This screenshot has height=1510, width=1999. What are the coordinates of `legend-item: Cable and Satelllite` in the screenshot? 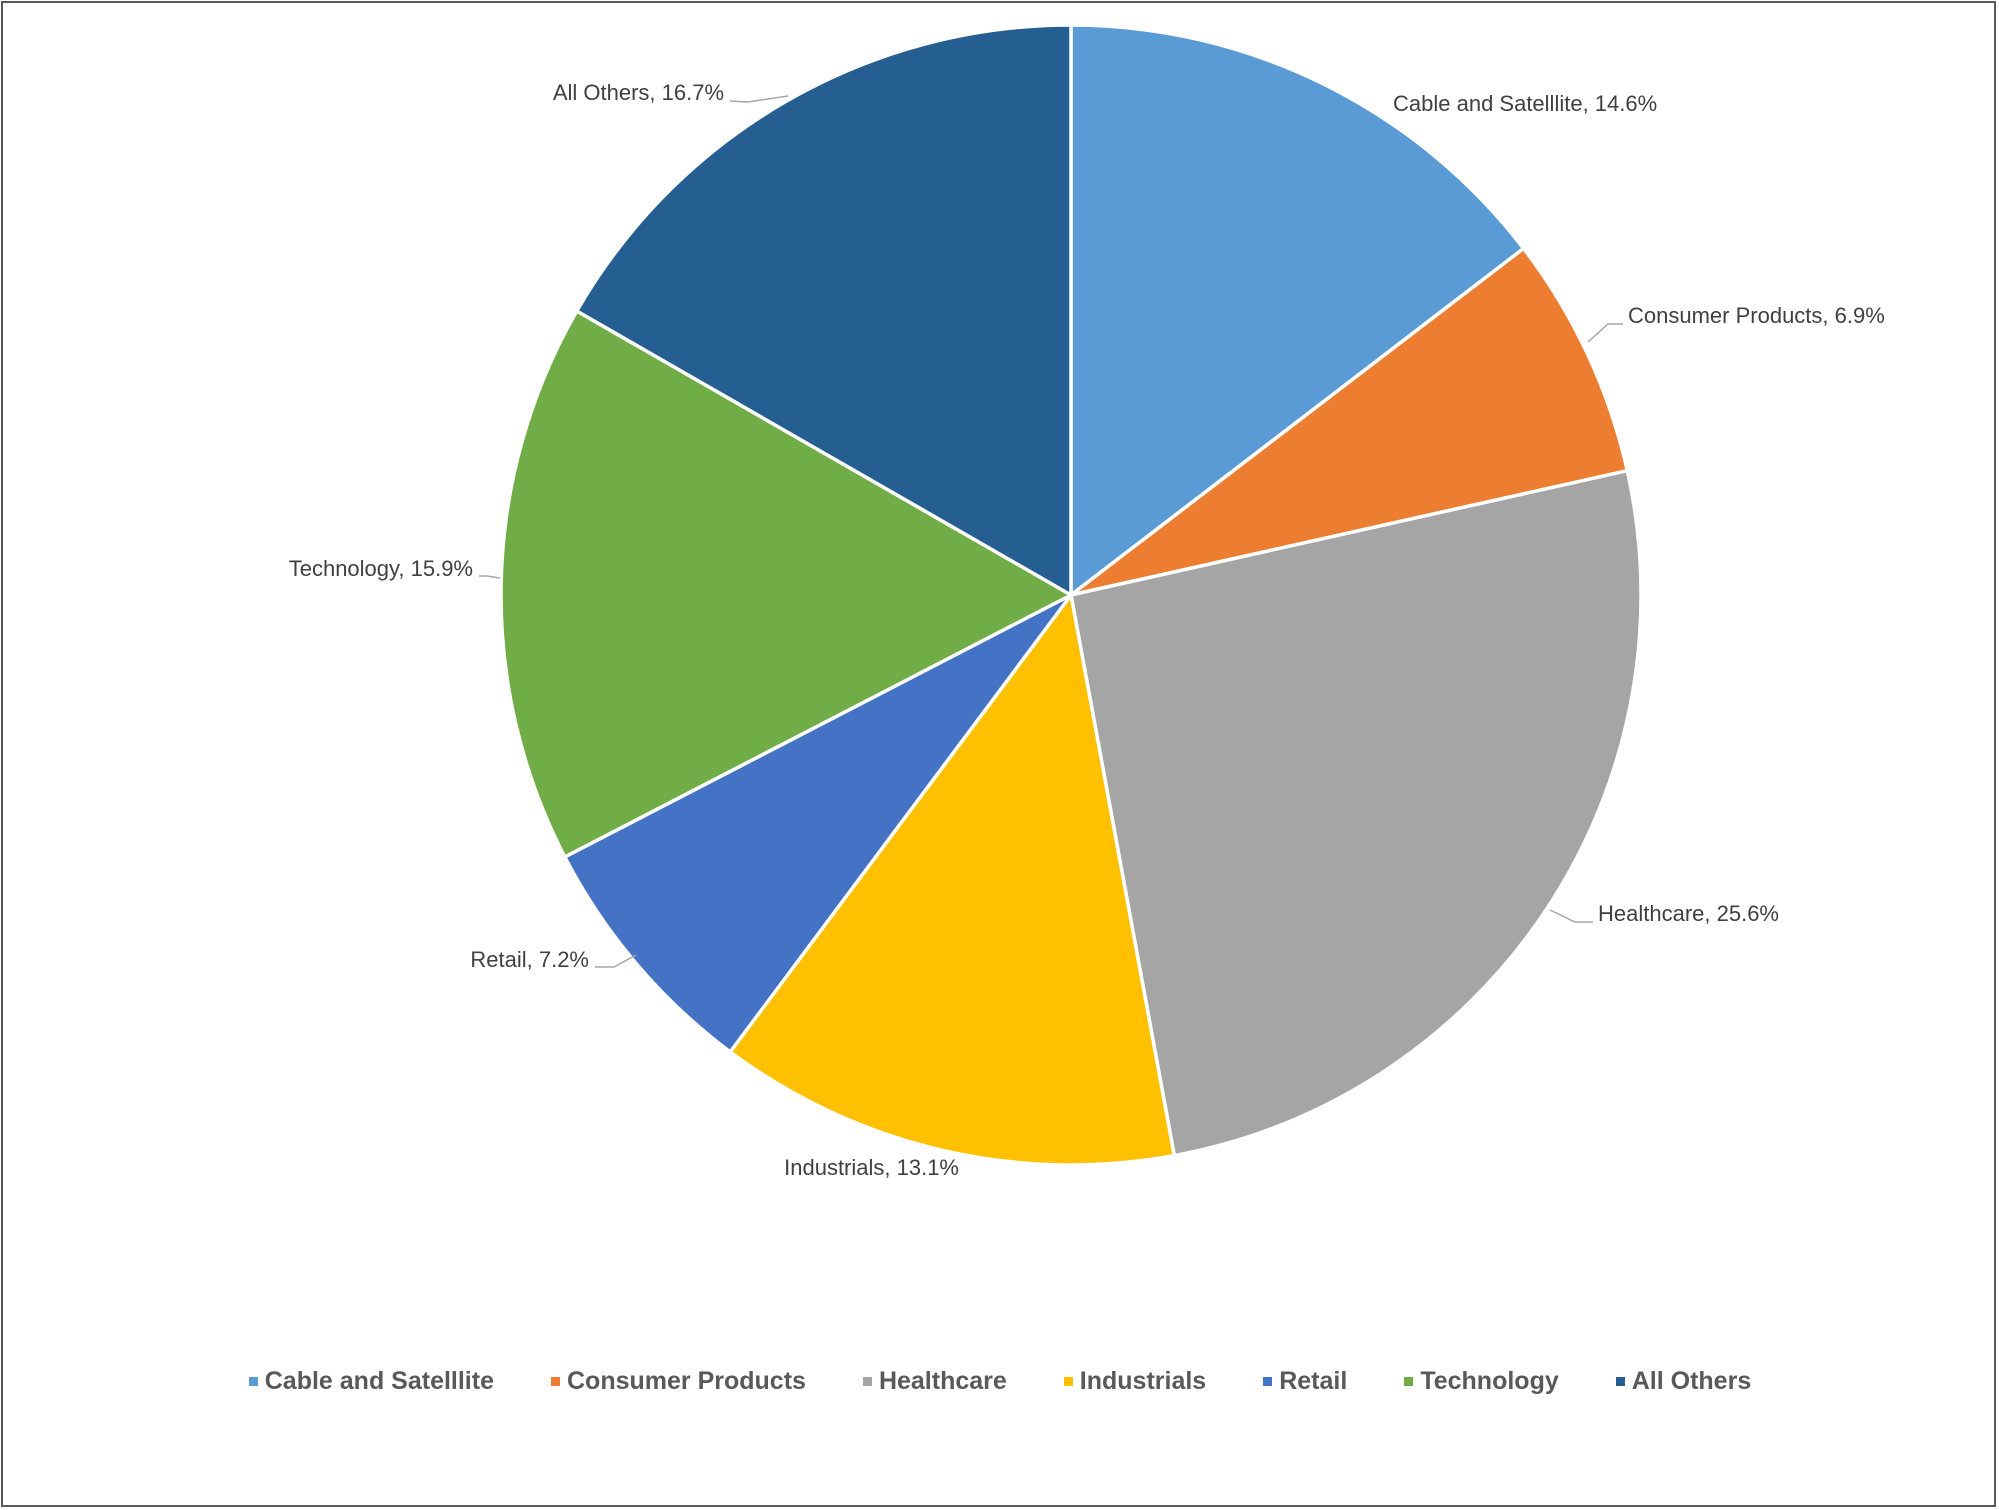 It's located at (371, 1381).